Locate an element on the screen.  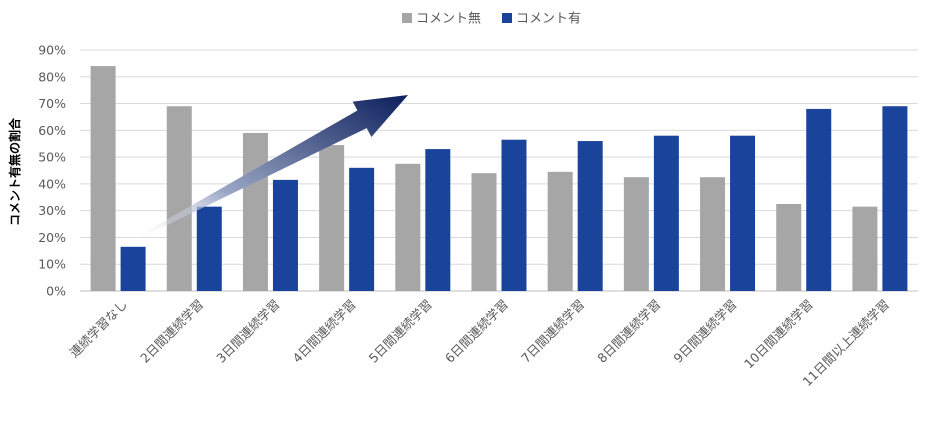
y-tick-label: 70% is located at coordinates (52, 103).